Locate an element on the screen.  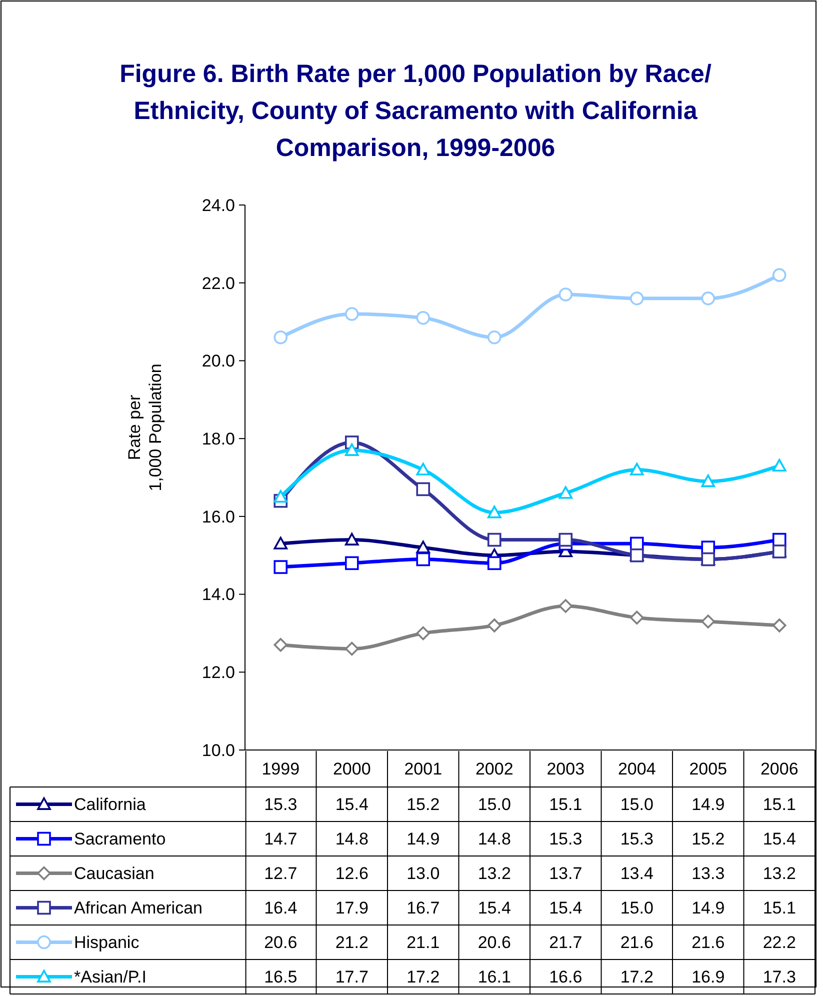
data-label: 21.7 is located at coordinates (565, 942).